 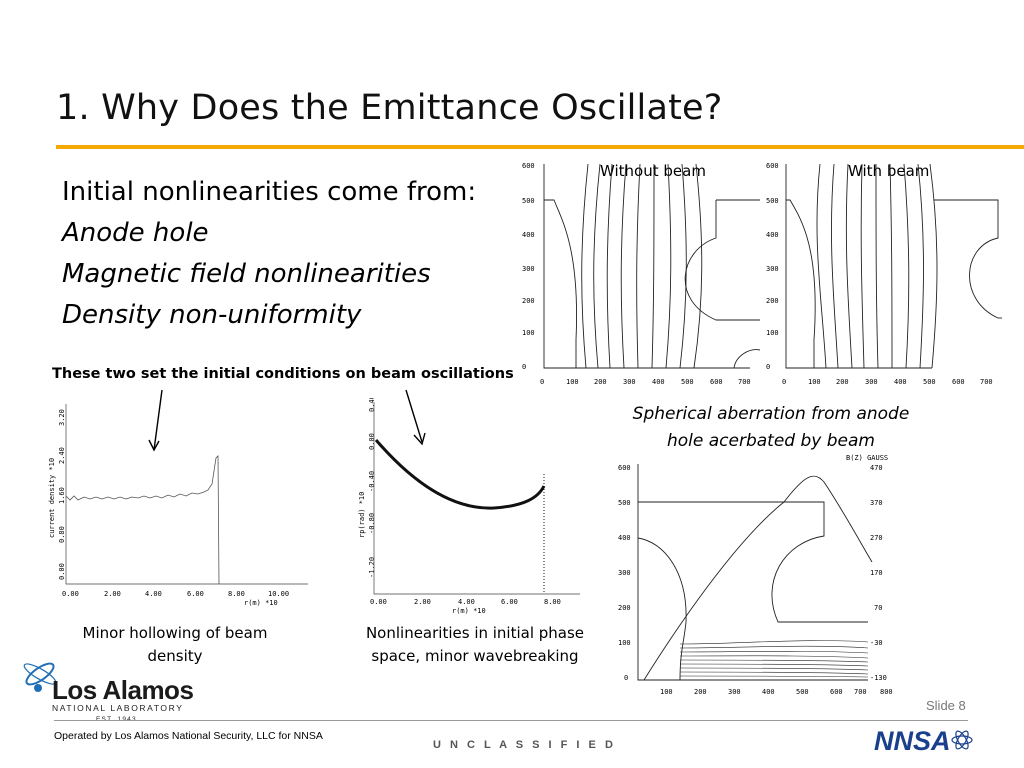 I want to click on bz-right-tick: -130, so click(x=878, y=678).